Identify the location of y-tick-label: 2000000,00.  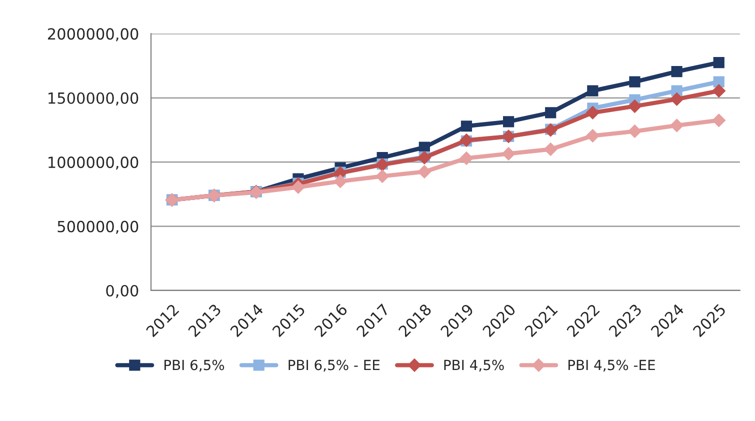
(93, 35).